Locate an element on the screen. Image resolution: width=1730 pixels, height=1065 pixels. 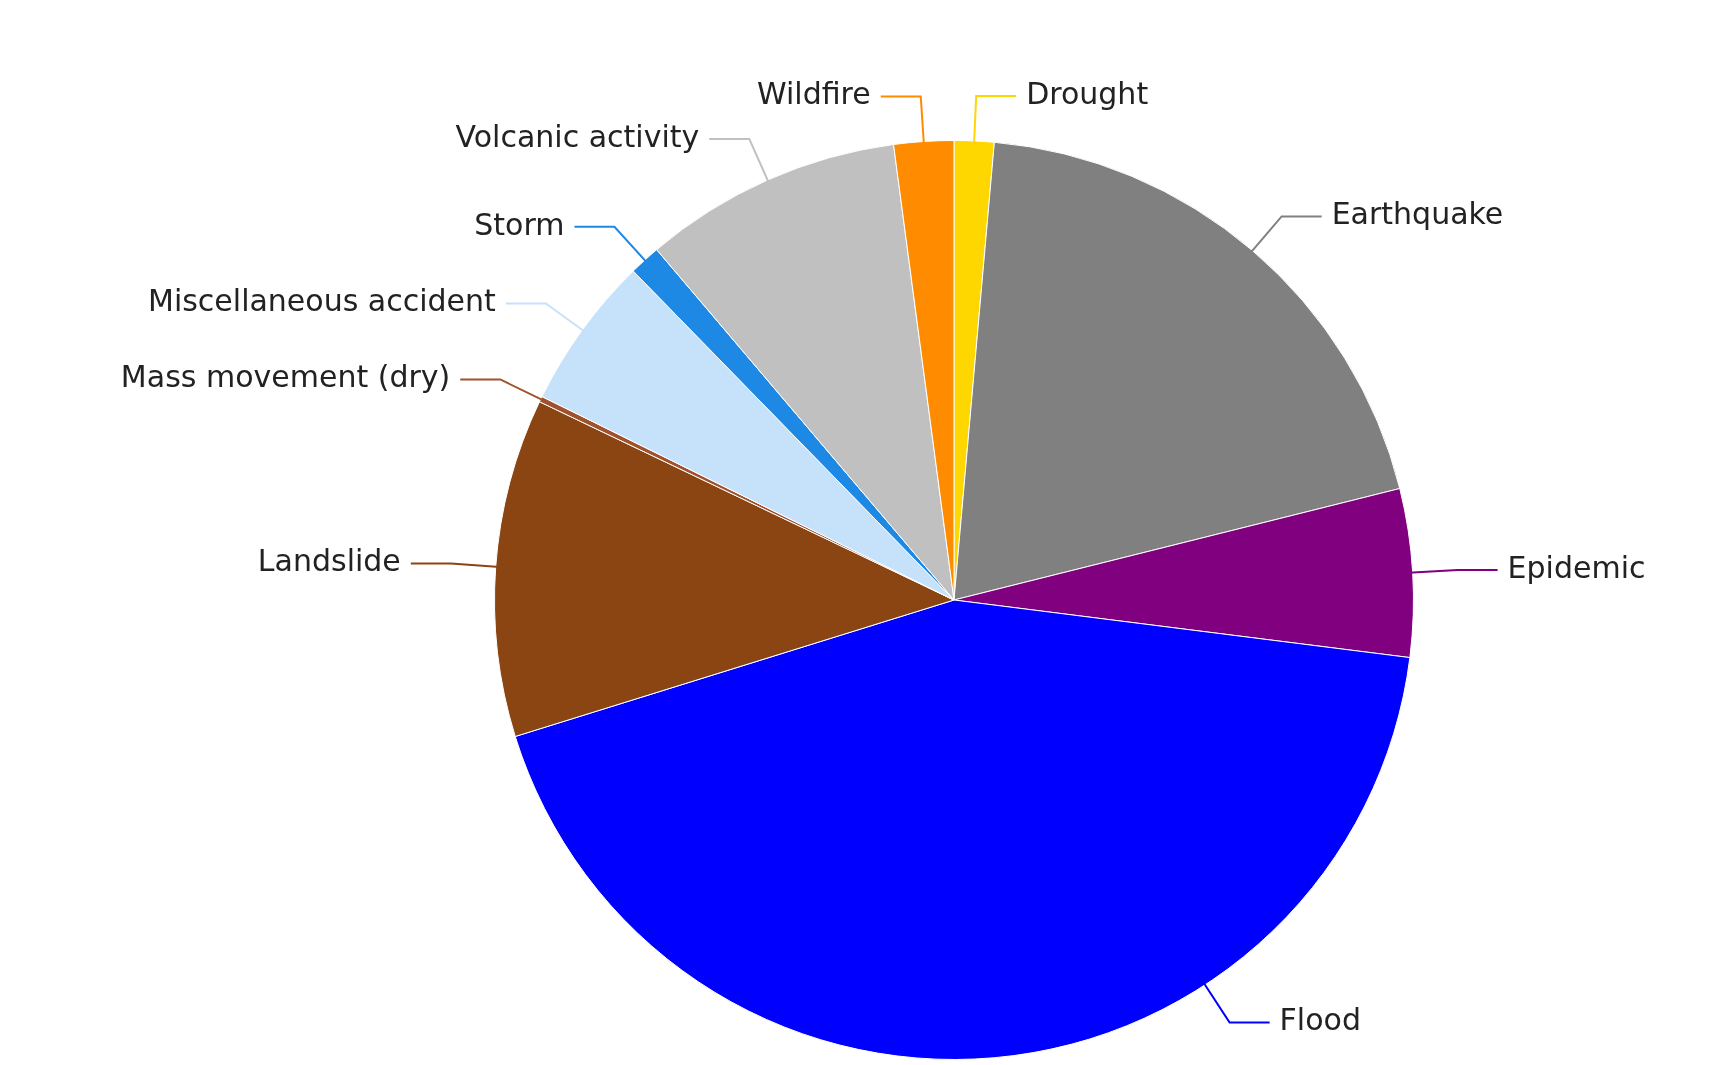
slice-label: Mass movement (dry) is located at coordinates (285, 377).